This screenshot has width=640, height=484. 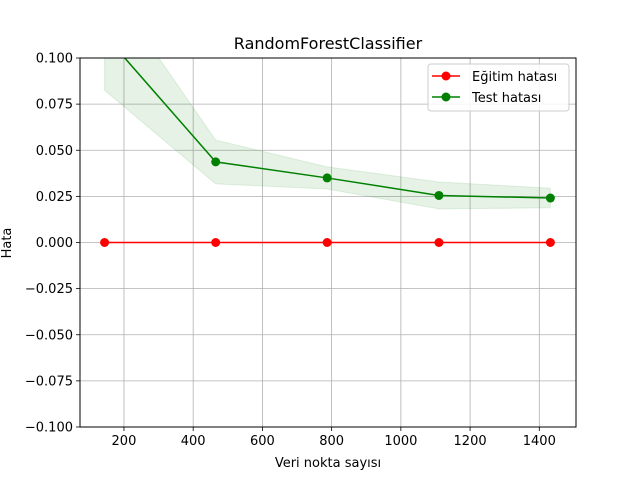 What do you see at coordinates (49, 428) in the screenshot?
I see `y-tick-label: −0.100` at bounding box center [49, 428].